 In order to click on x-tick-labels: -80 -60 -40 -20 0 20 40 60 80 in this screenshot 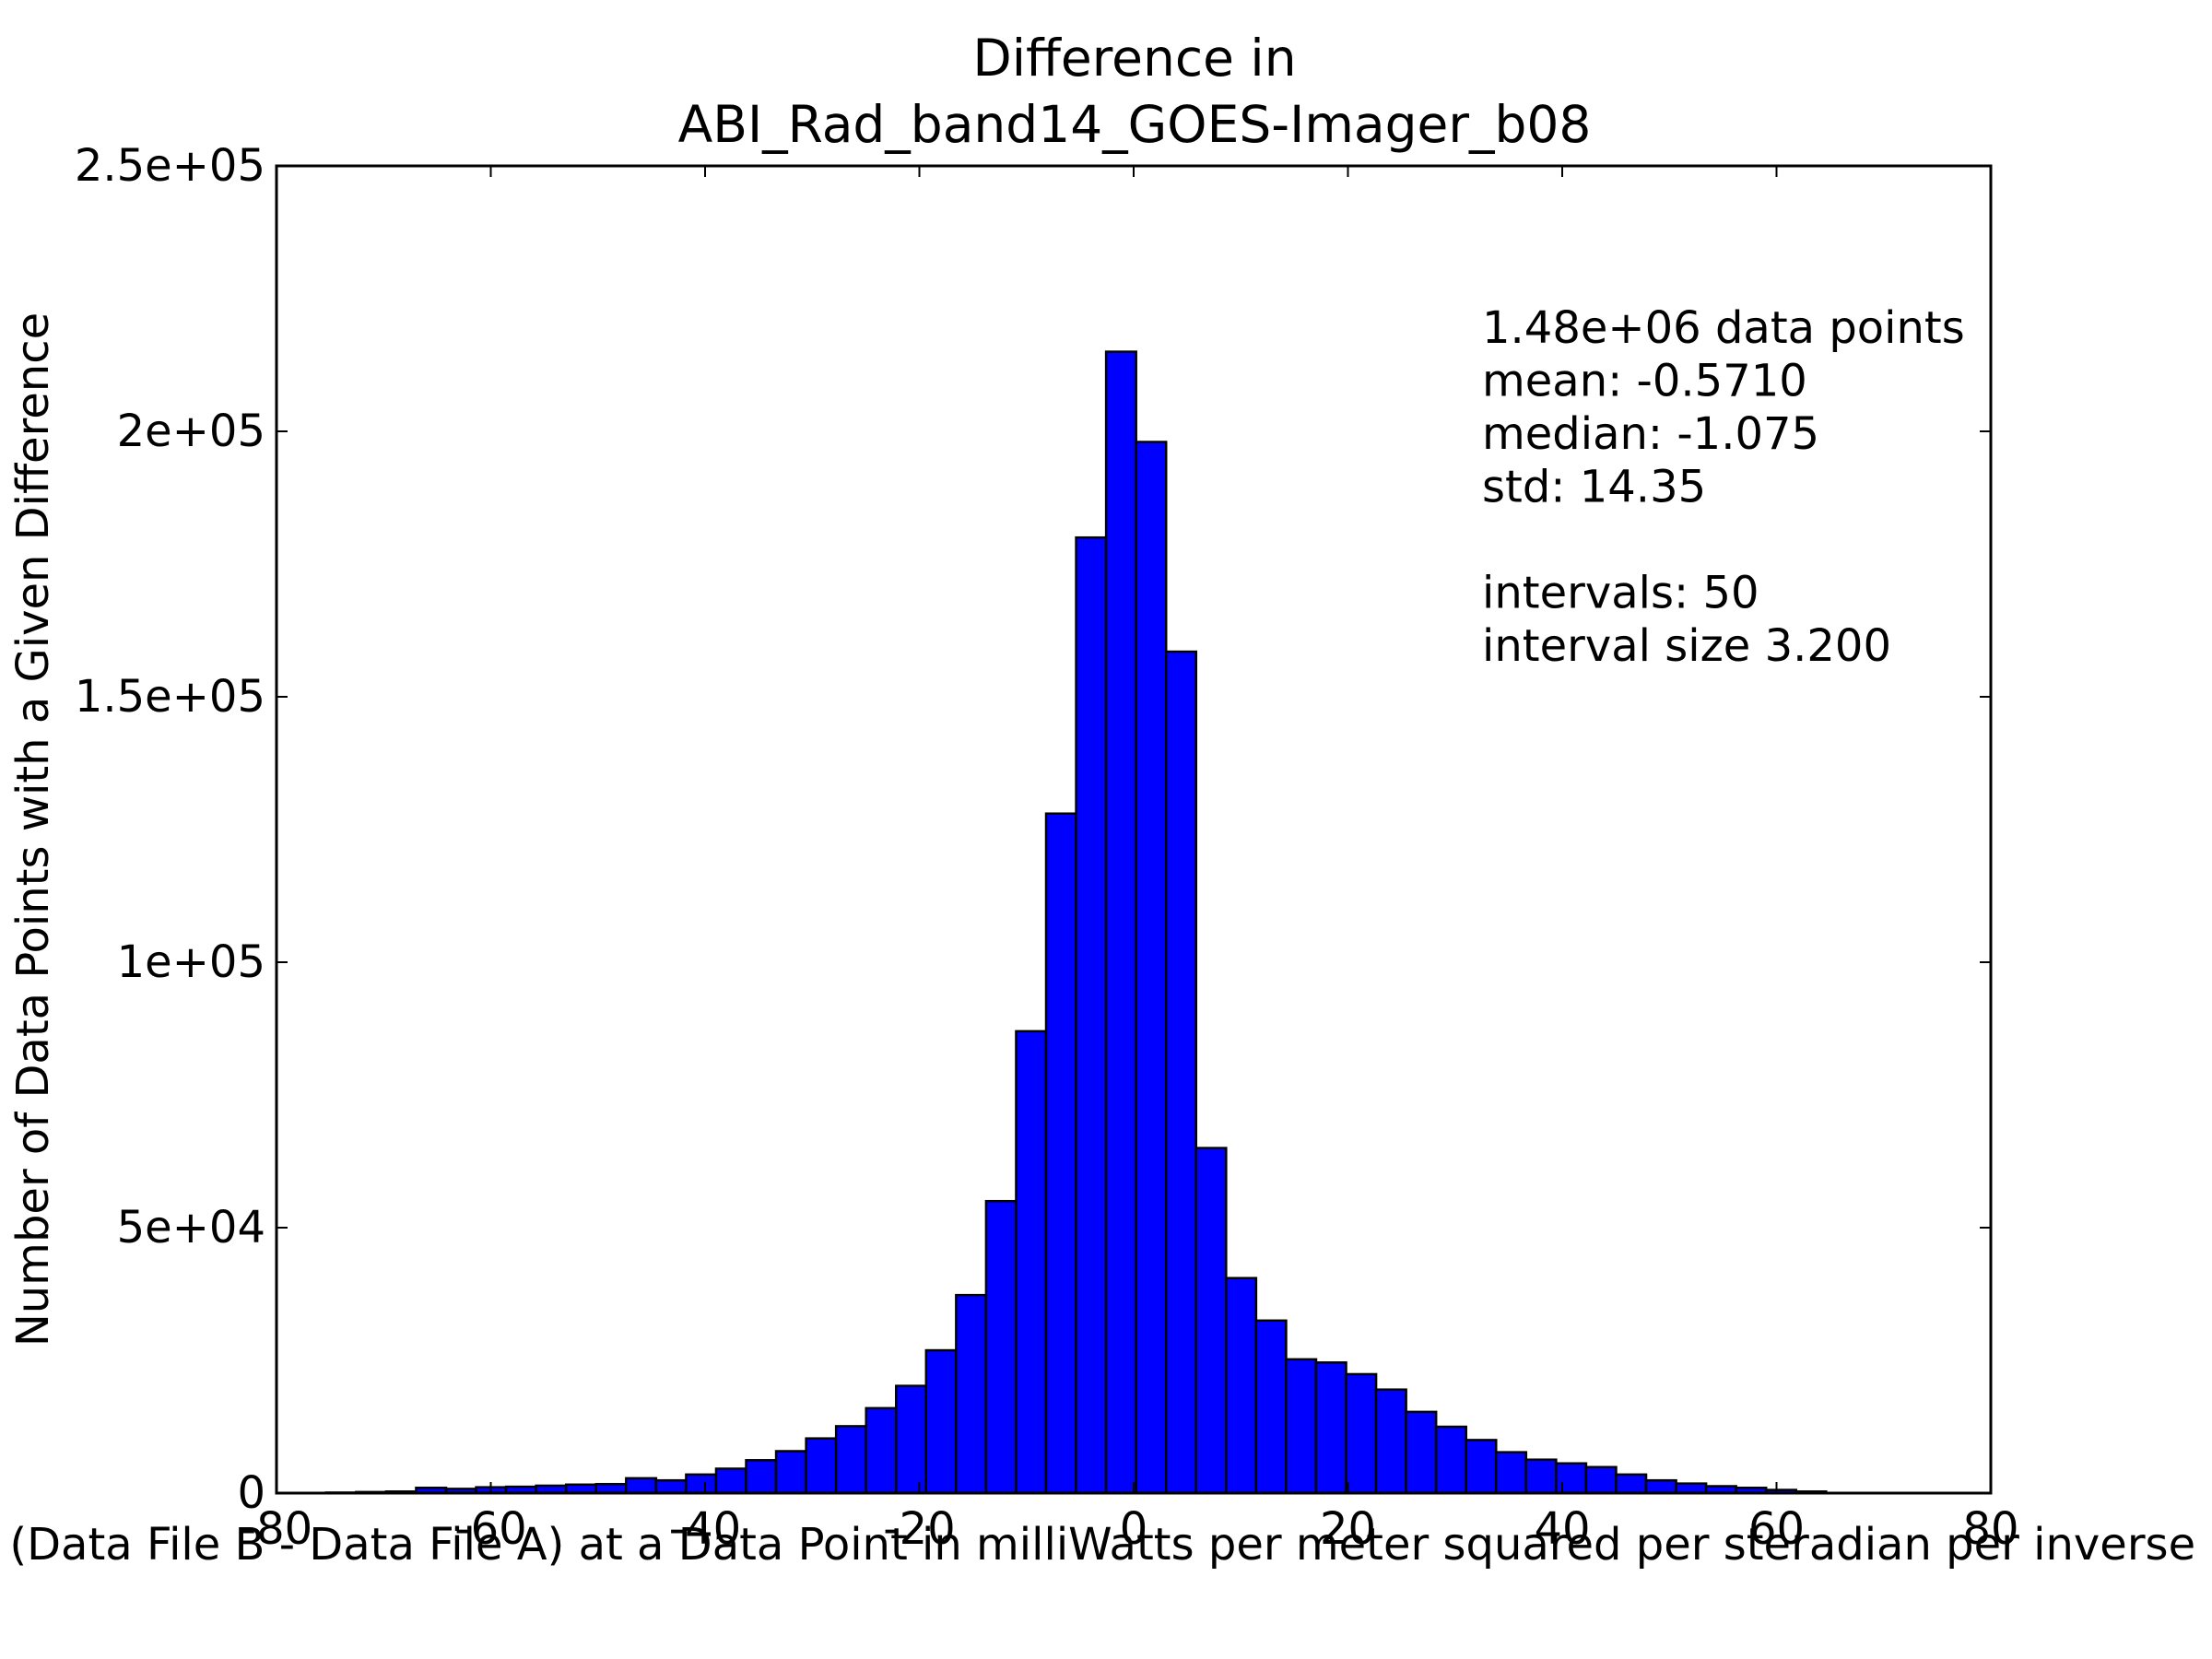, I will do `click(1130, 1529)`.